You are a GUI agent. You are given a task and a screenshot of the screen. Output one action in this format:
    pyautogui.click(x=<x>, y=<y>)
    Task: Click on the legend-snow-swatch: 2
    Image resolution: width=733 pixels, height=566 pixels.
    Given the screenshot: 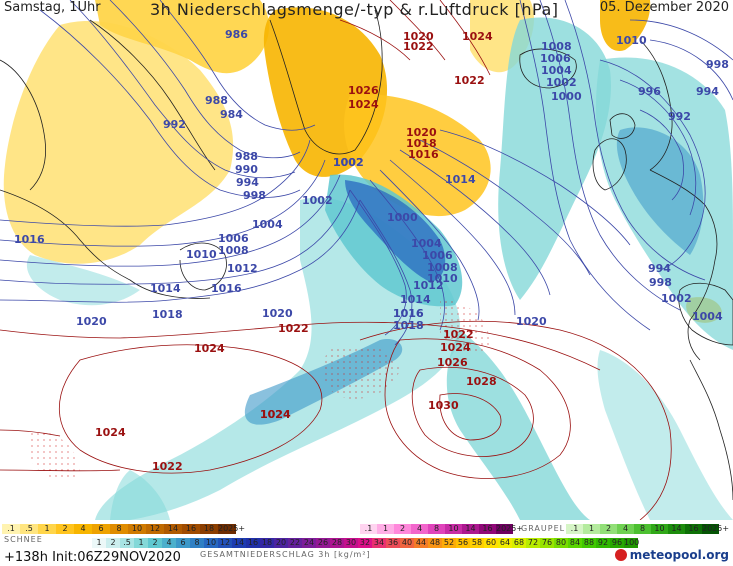 What is the action you would take?
    pyautogui.click(x=65, y=529)
    